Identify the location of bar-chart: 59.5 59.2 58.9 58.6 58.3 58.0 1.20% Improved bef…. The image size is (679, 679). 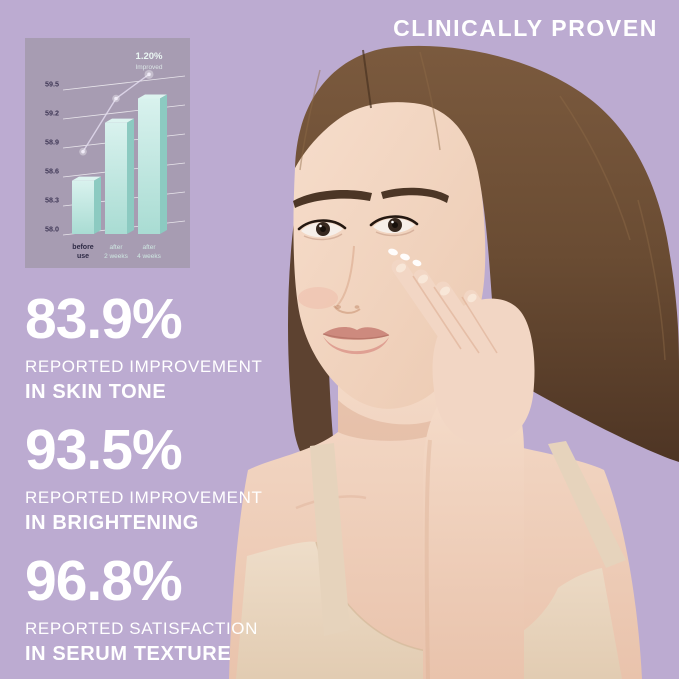
(115, 155).